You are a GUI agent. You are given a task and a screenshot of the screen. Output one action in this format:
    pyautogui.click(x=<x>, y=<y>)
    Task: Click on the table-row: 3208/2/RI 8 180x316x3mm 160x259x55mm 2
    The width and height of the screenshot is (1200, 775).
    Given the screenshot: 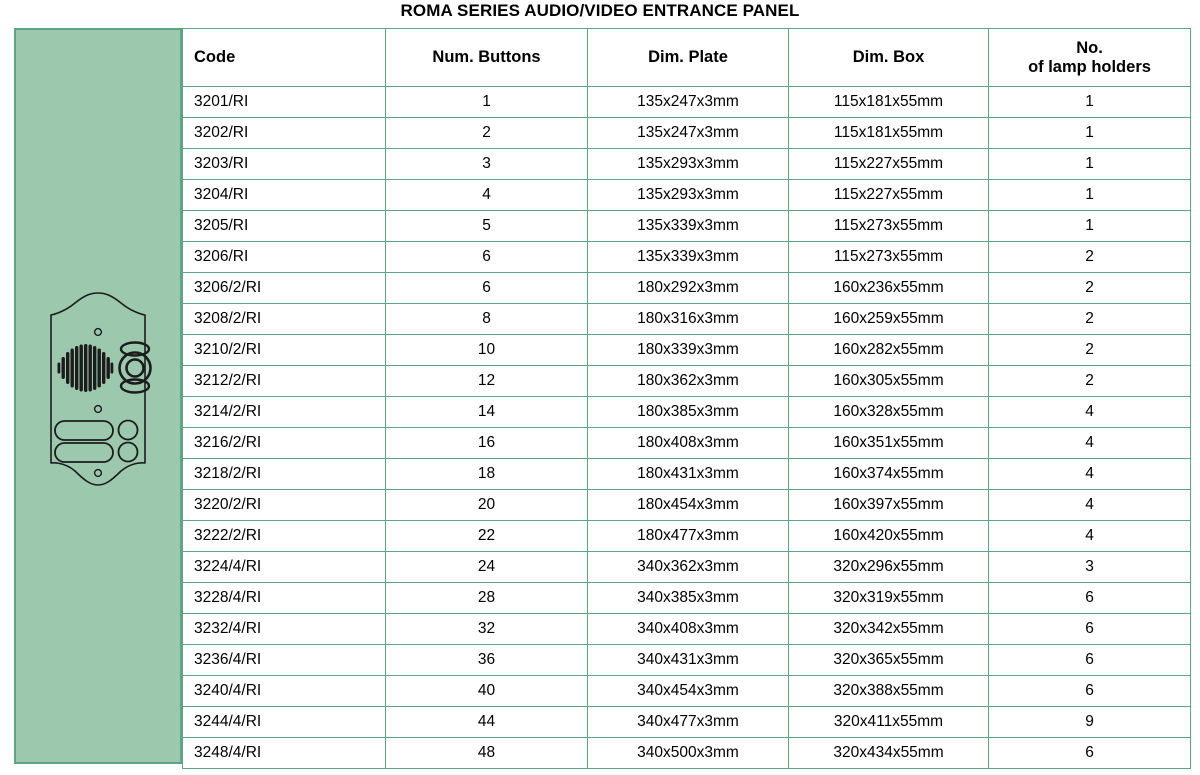 What is the action you would take?
    pyautogui.click(x=686, y=319)
    